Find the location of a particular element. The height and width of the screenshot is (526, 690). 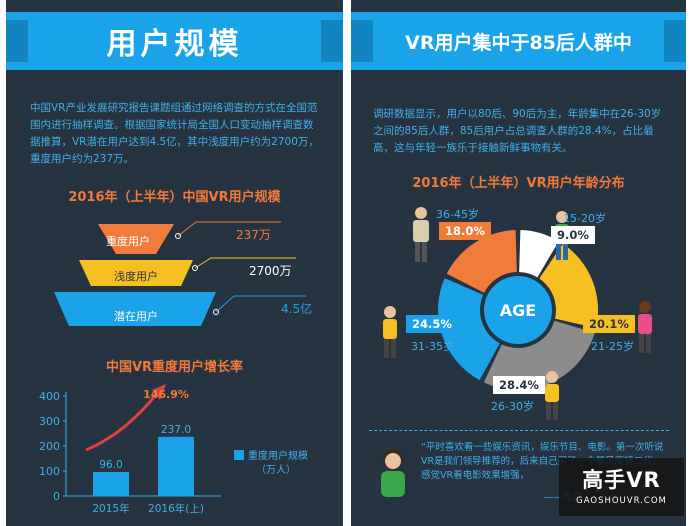

age-range-31-35: 31-35岁 is located at coordinates (432, 346).